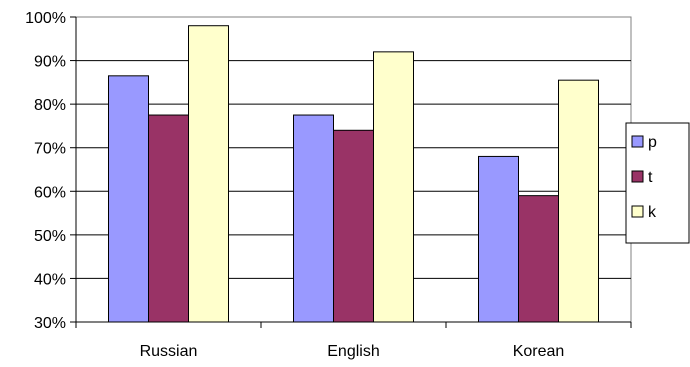 This screenshot has width=690, height=367. Describe the element at coordinates (128, 199) in the screenshot. I see `bar-p-russian` at that location.